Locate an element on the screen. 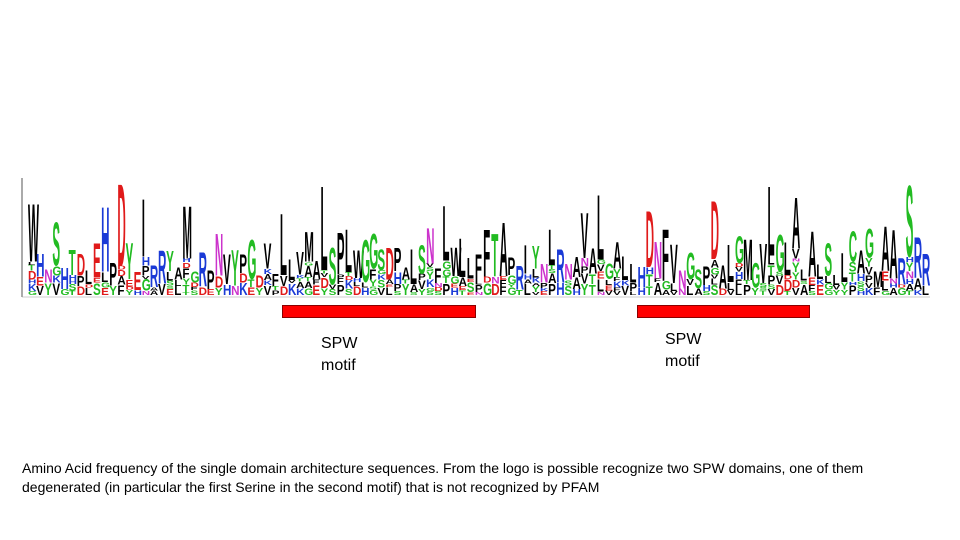  logo-letter-top: N is located at coordinates (219, 255).